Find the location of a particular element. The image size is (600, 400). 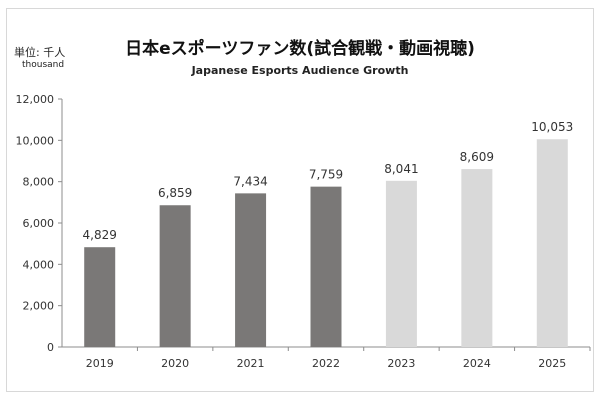

x-tick-label-2020: 2020 is located at coordinates (175, 363).